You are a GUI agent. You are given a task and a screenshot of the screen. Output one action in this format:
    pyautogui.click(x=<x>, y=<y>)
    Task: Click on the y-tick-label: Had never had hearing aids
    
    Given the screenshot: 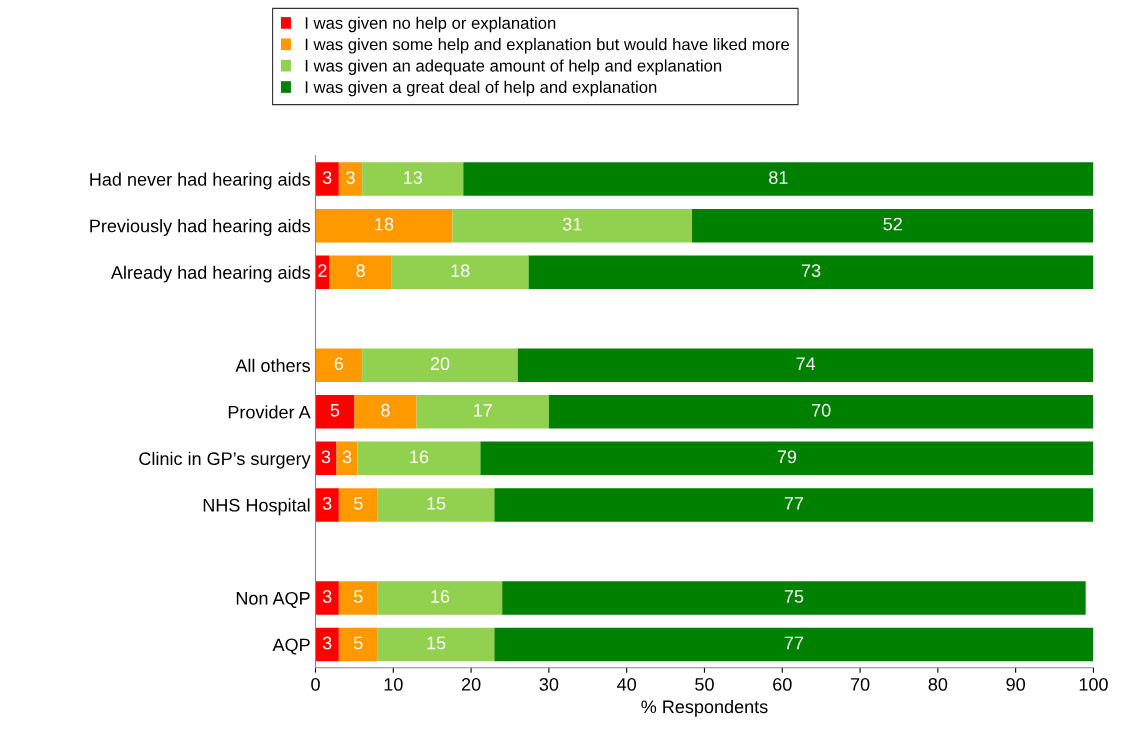 What is the action you would take?
    pyautogui.click(x=200, y=181)
    